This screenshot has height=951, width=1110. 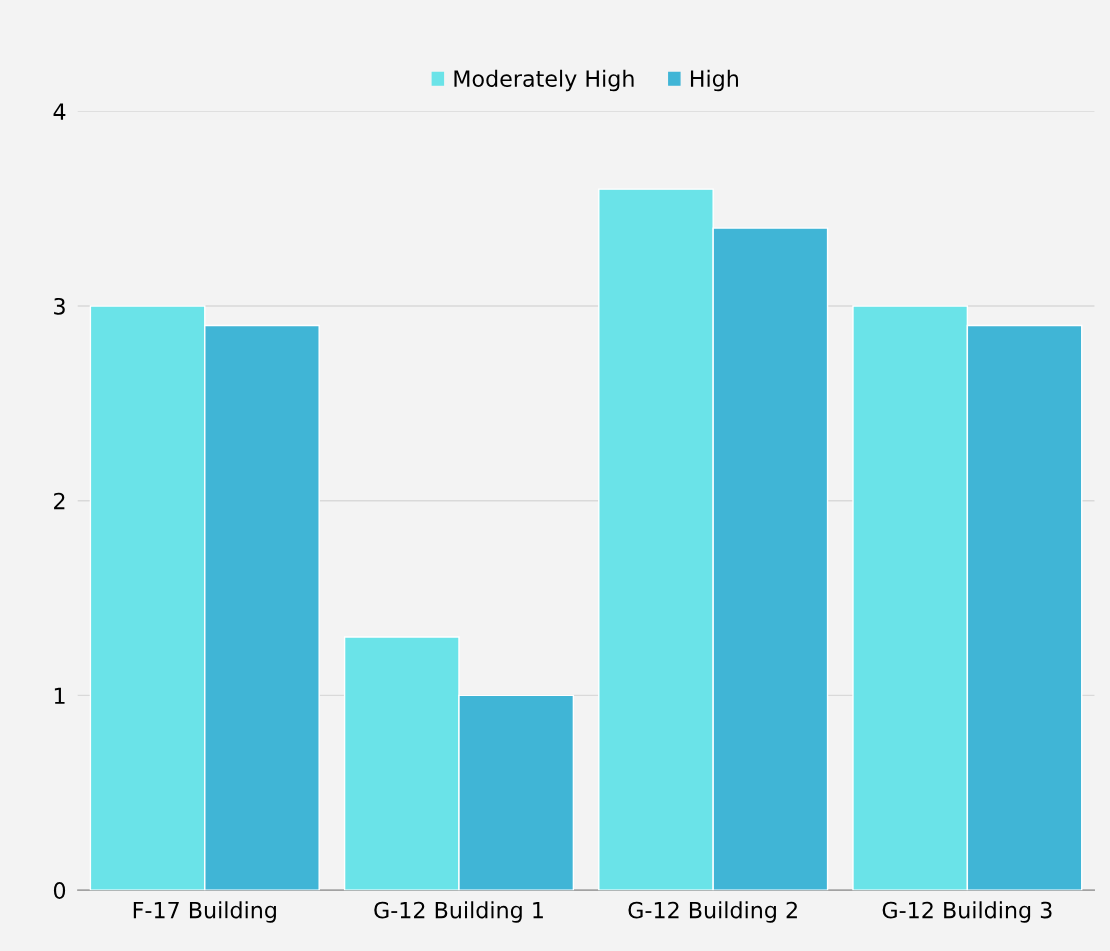 I want to click on x-tick-label: G-12 Building 1, so click(x=458, y=912).